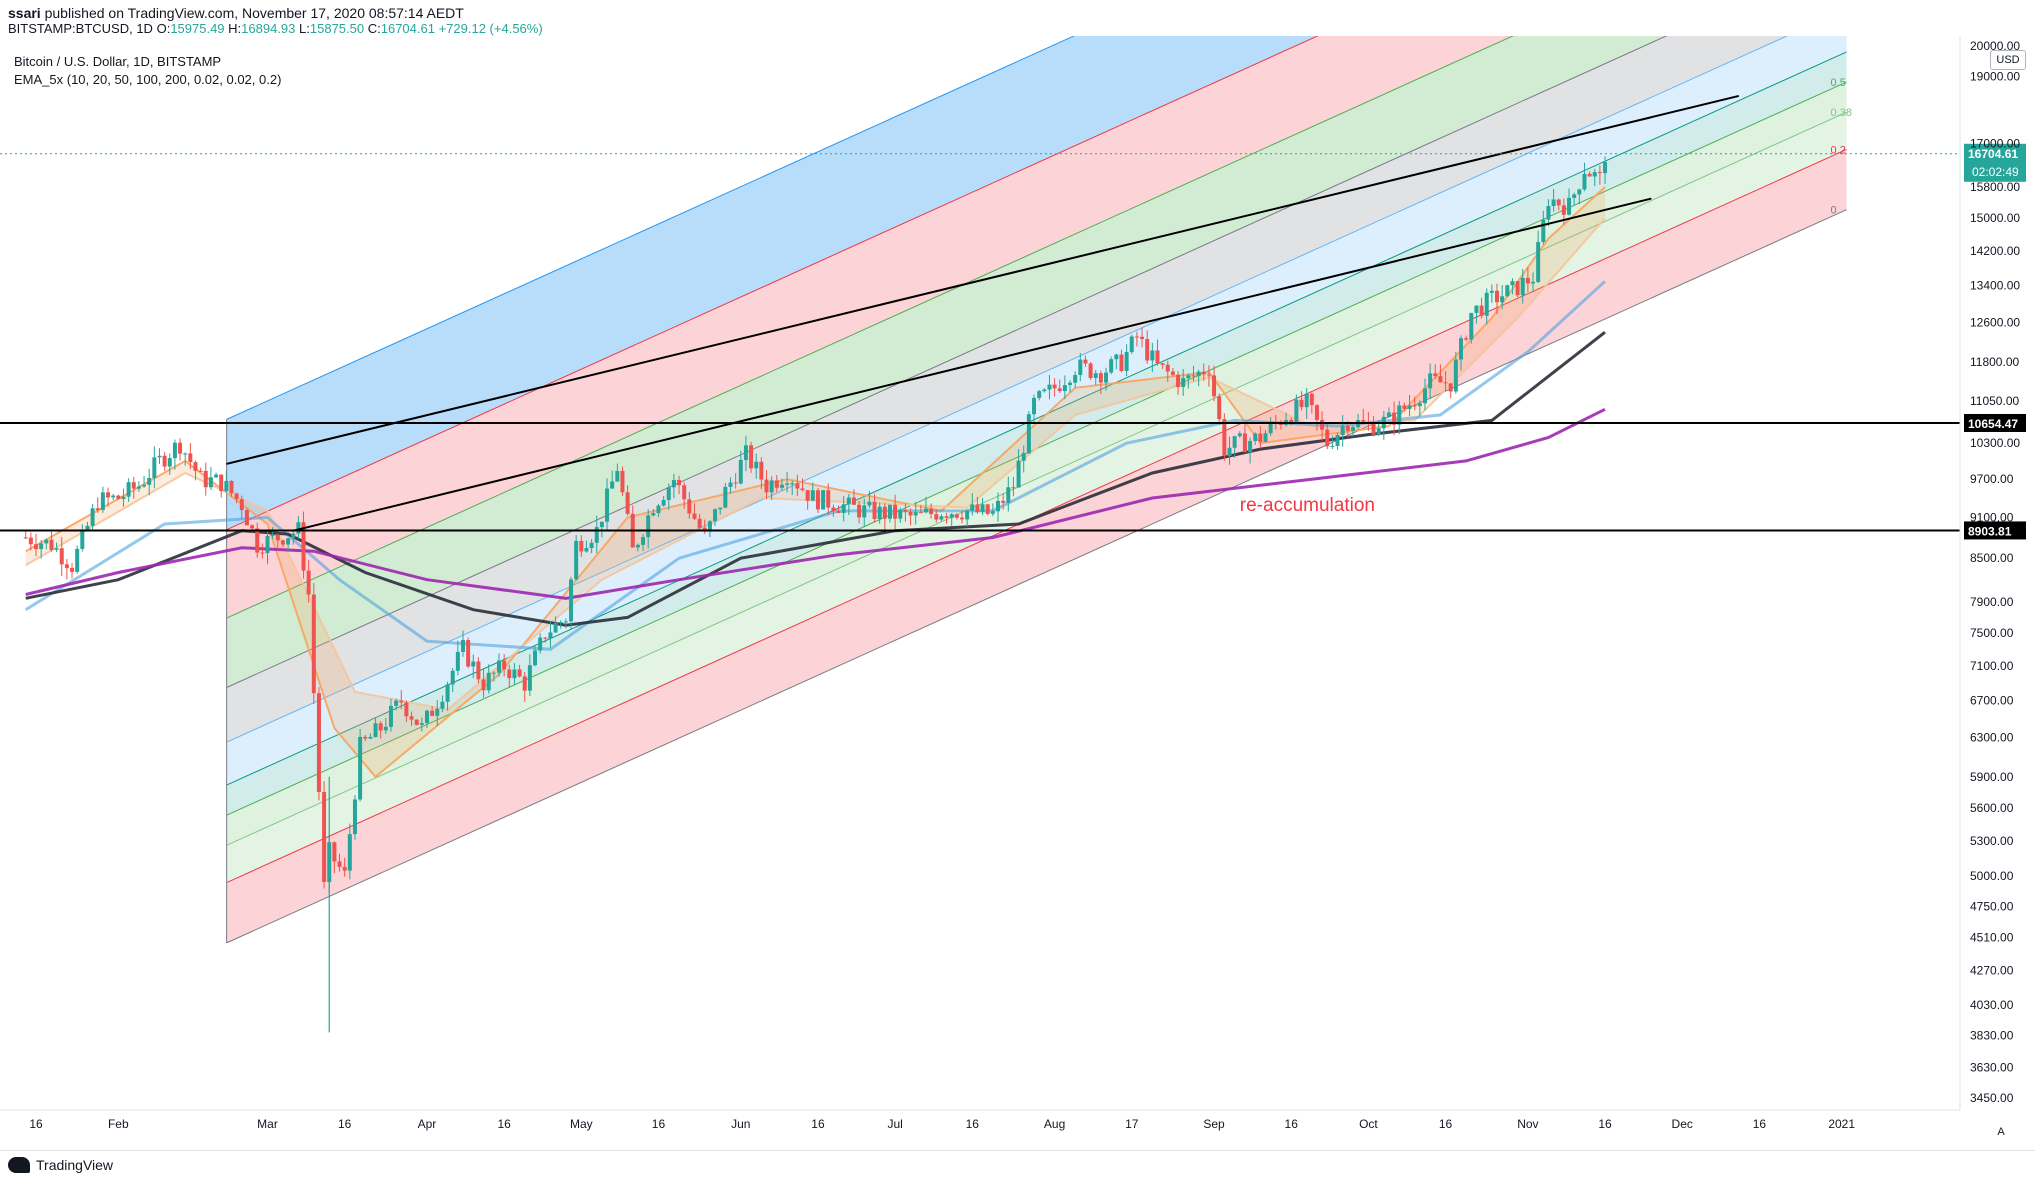 The image size is (2035, 1182). What do you see at coordinates (407, 28) in the screenshot?
I see `ohlc-close: 16704.61` at bounding box center [407, 28].